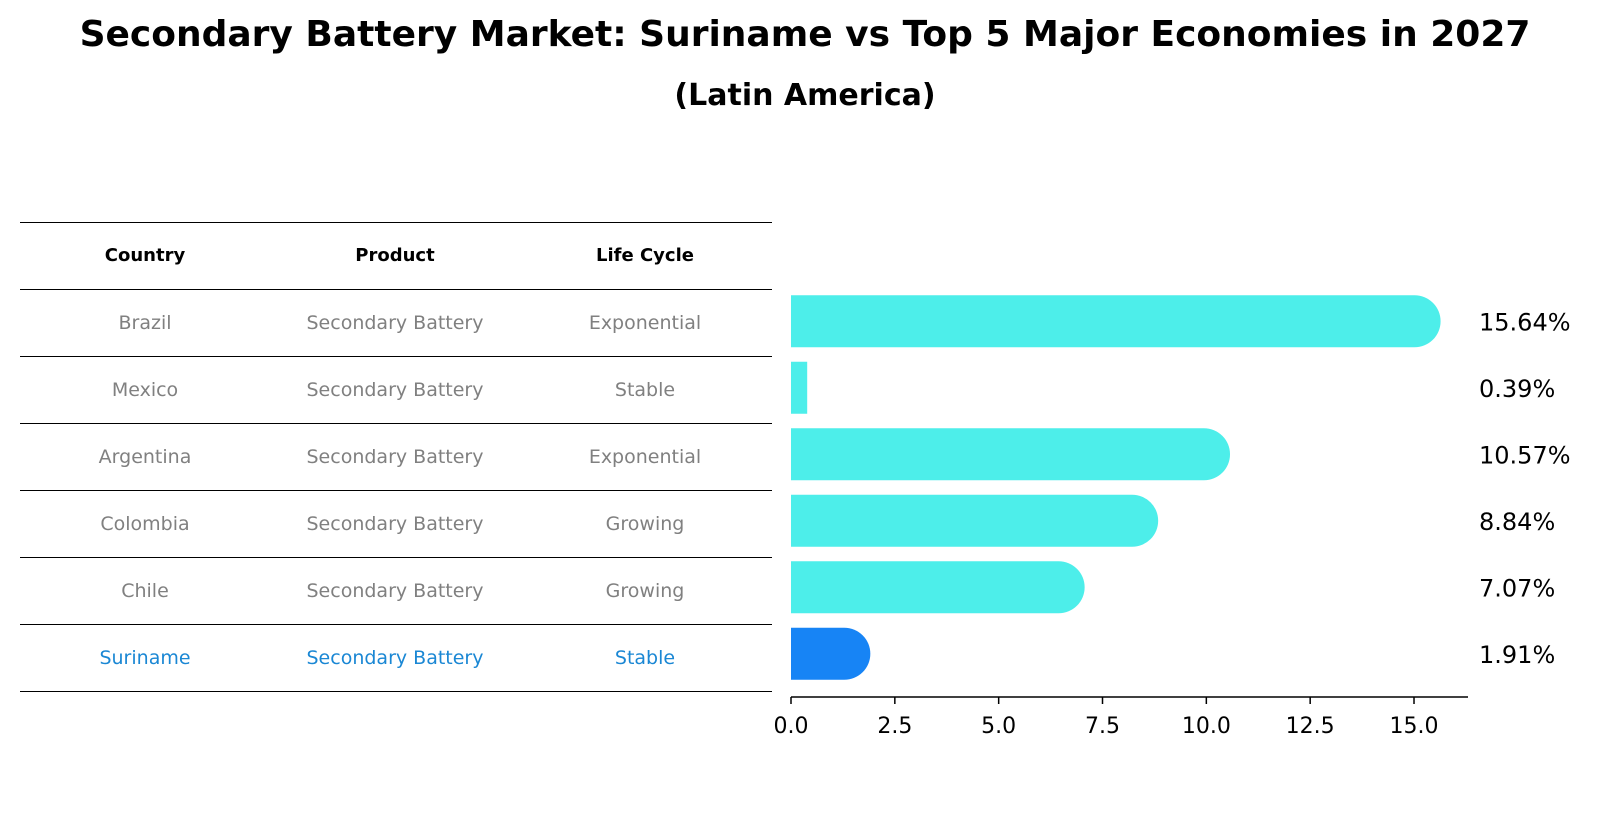 This screenshot has width=1610, height=823. What do you see at coordinates (799, 387) in the screenshot?
I see `bar-mexico` at bounding box center [799, 387].